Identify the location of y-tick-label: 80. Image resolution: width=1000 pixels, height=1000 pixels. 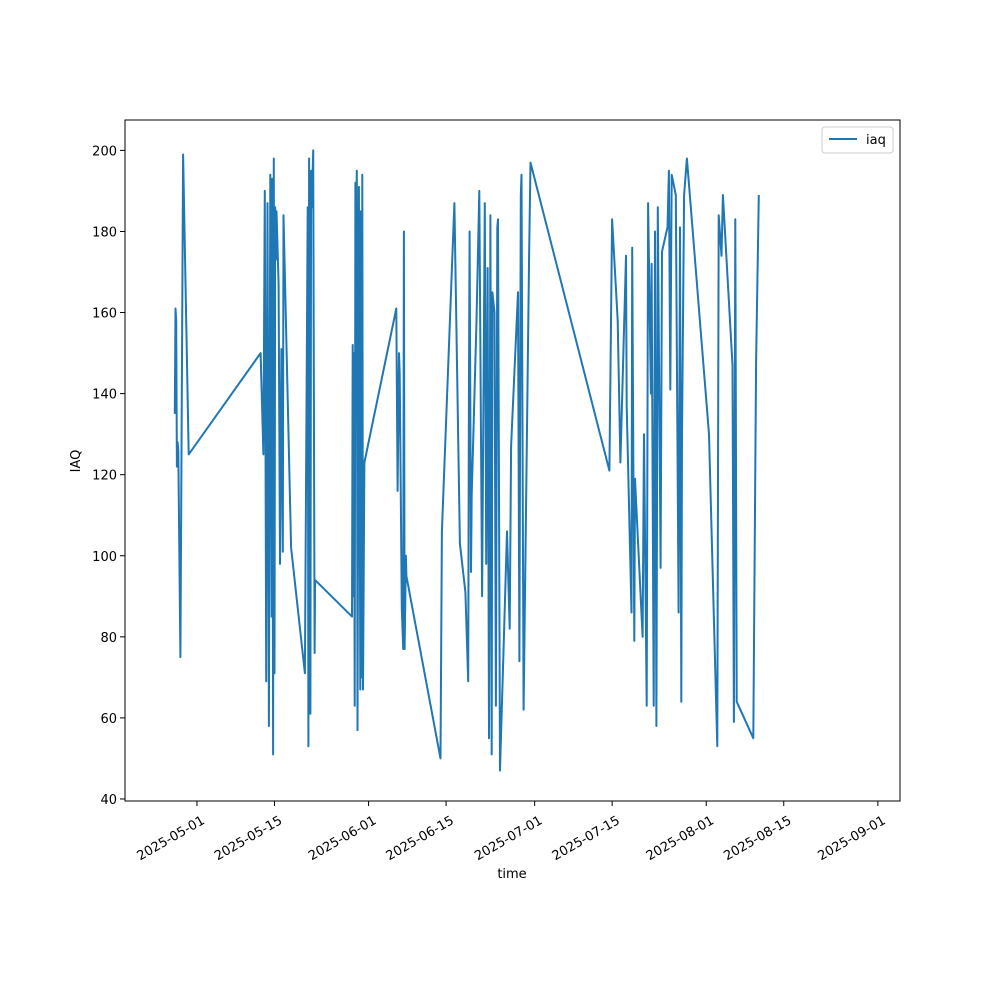
(108, 638).